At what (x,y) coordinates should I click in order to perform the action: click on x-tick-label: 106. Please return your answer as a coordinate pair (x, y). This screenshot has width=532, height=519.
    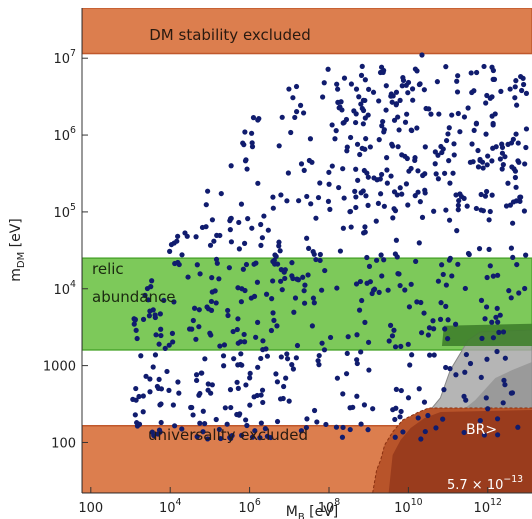
    Looking at the image, I should click on (249, 506).